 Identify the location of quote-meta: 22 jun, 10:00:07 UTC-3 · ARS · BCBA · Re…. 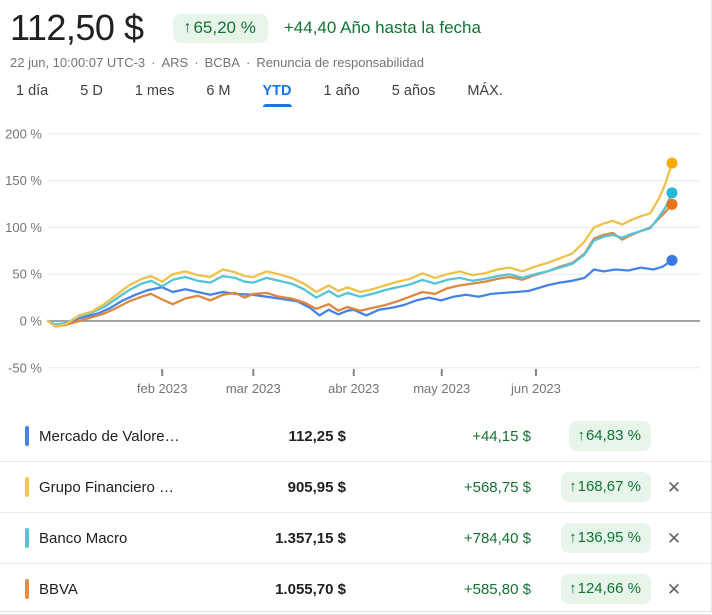
(355, 62).